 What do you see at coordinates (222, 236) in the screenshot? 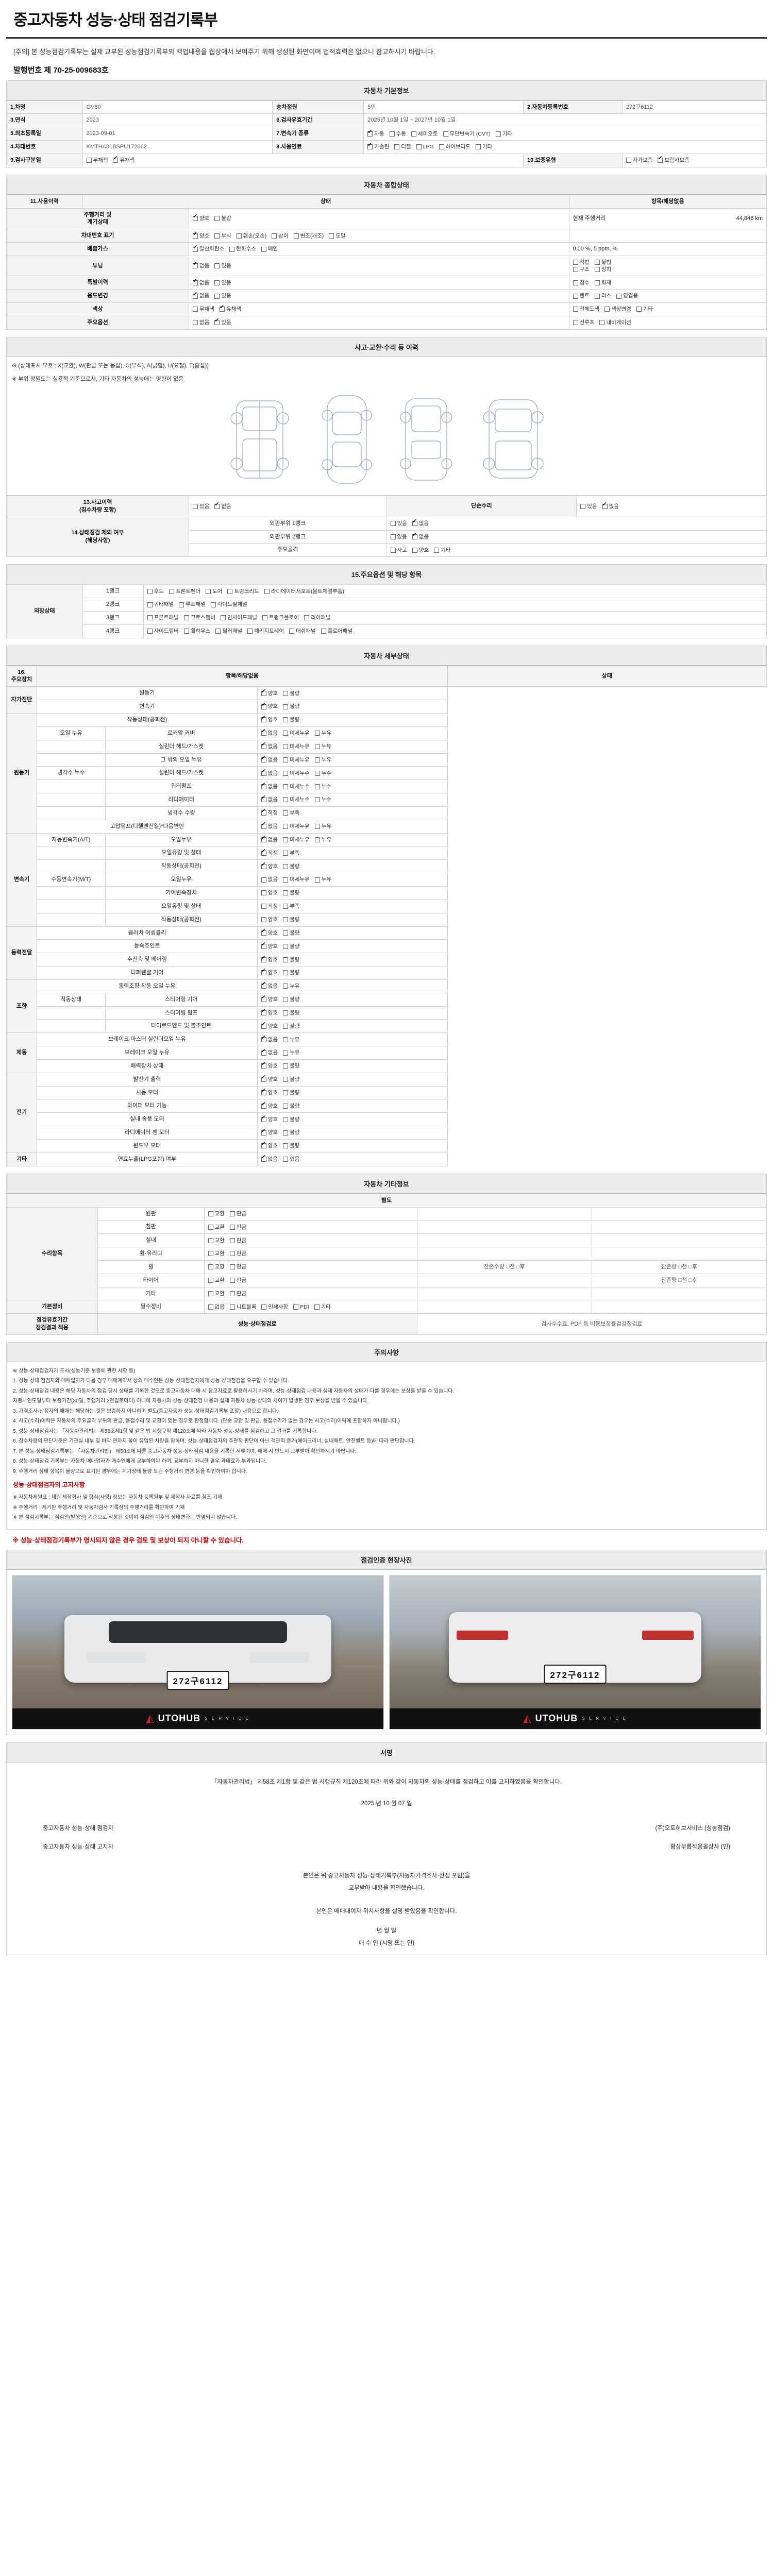
I see `detail-opt-1-1: 부식` at bounding box center [222, 236].